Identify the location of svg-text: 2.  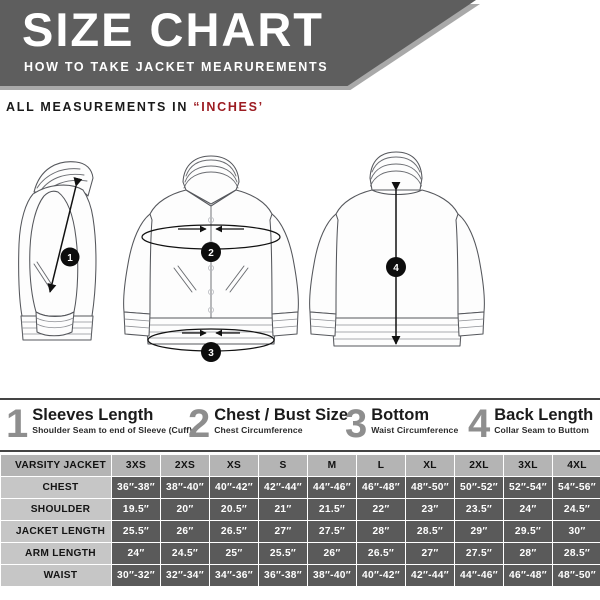
(211, 253).